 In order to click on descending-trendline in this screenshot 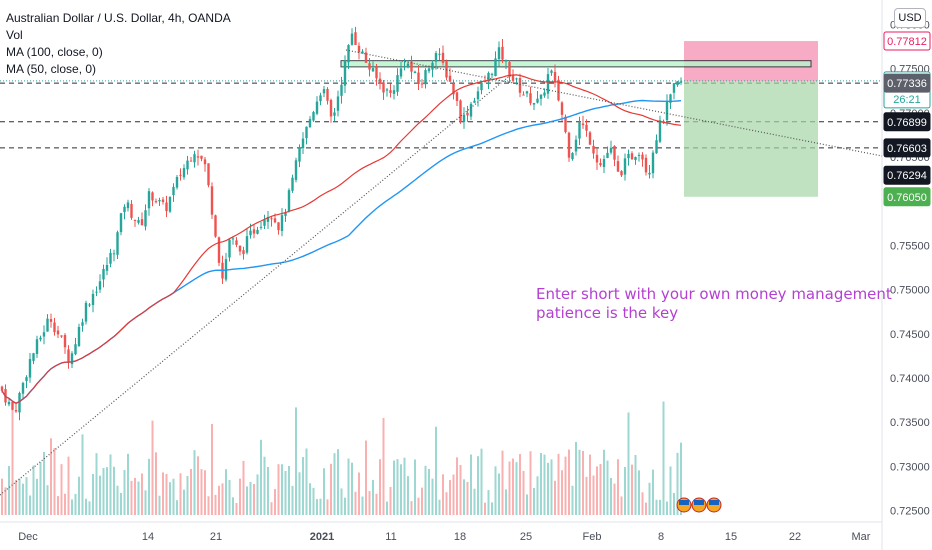, I will do `click(614, 103)`.